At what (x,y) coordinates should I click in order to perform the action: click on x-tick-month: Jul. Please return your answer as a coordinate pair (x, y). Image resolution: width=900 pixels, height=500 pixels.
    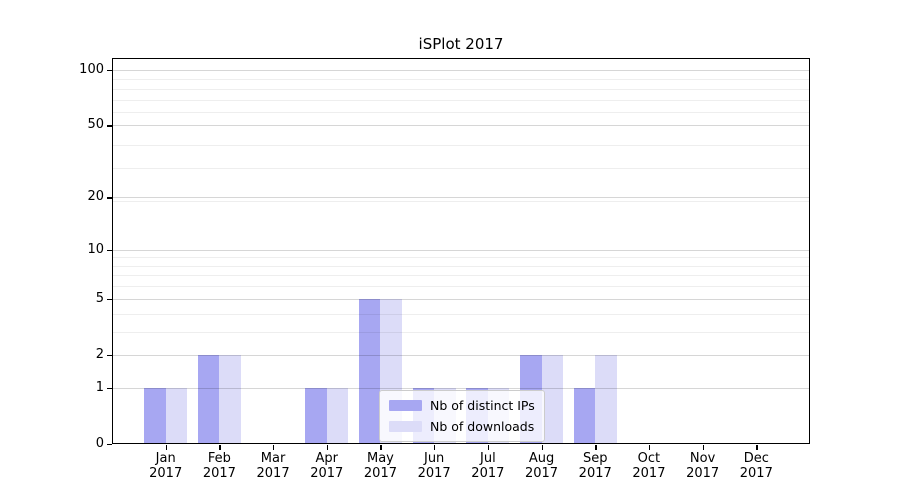
    Looking at the image, I should click on (488, 458).